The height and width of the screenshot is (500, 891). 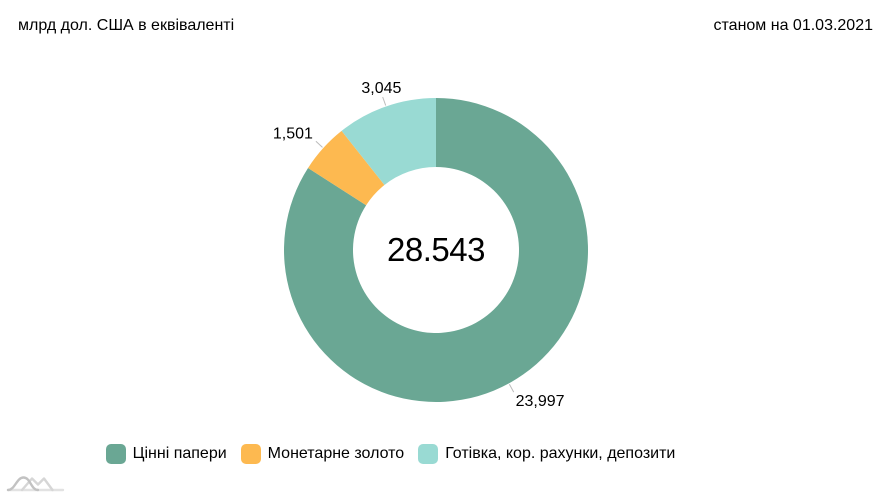 What do you see at coordinates (560, 453) in the screenshot?
I see `legend-label: Готівка, кор. рахунки, депозити` at bounding box center [560, 453].